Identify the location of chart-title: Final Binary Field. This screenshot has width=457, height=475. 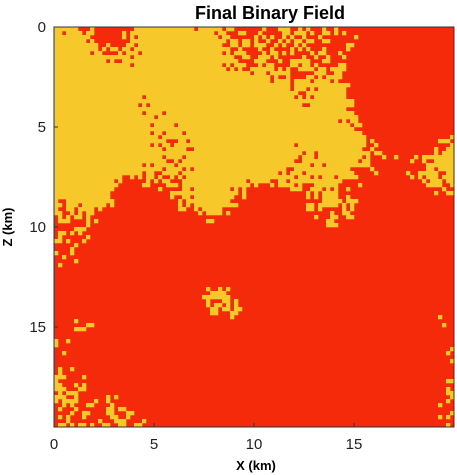
(270, 13).